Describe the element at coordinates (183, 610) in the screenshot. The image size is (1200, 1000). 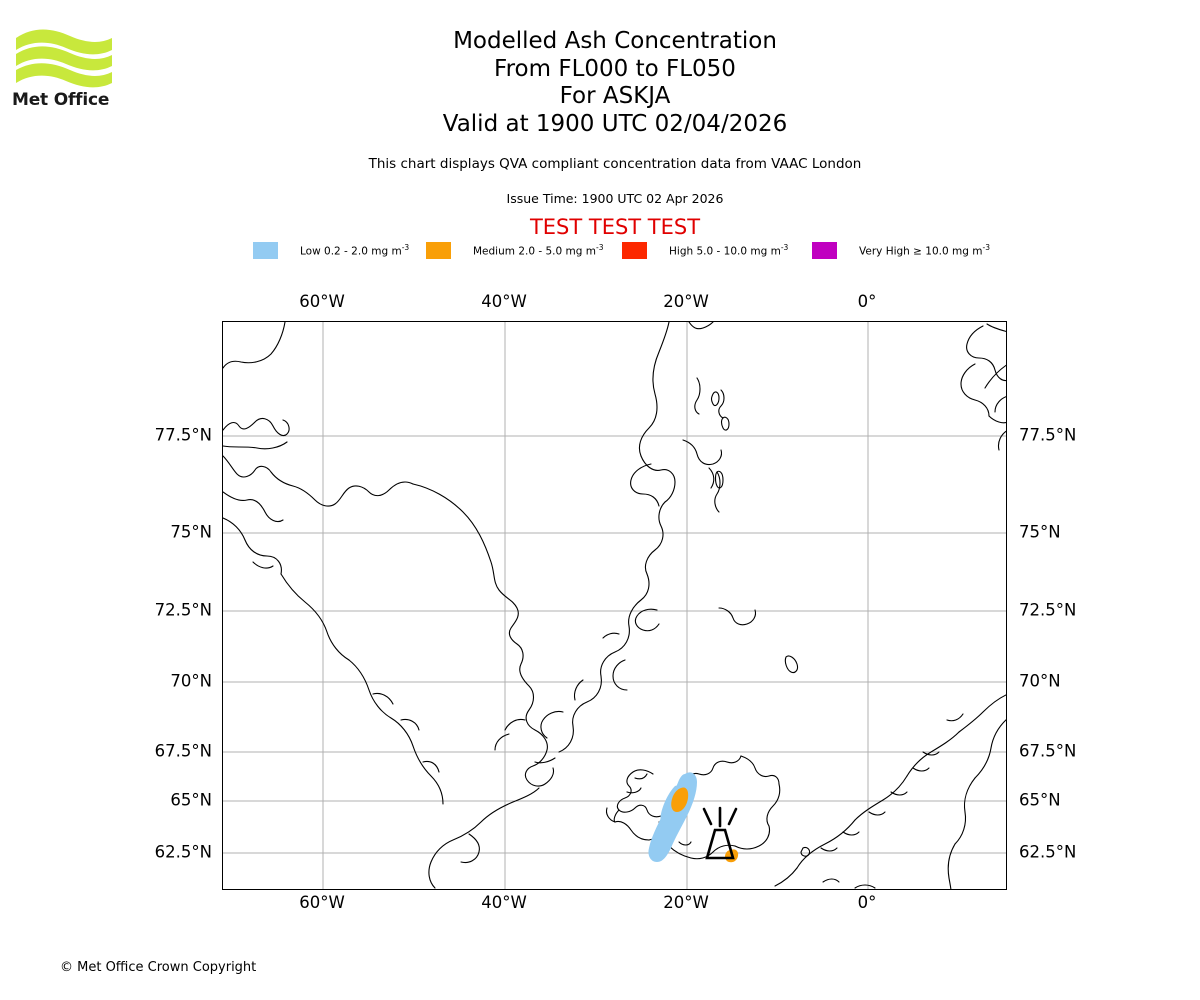
I see `lat-left-tick-2: 72.5°N` at that location.